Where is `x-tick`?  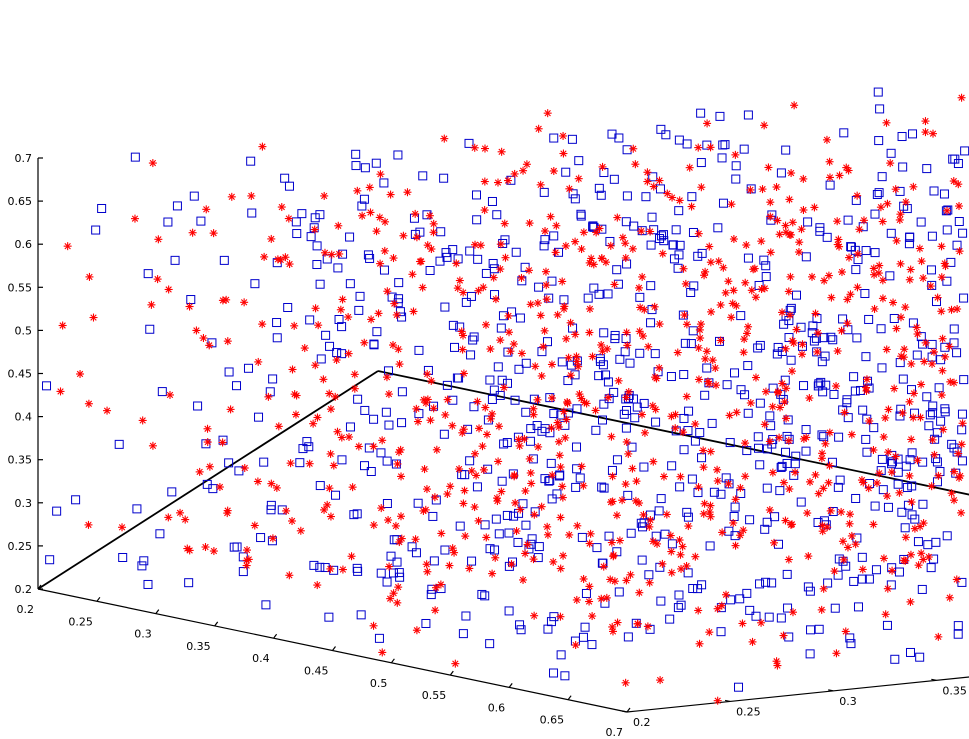
x-tick is located at coordinates (275, 636).